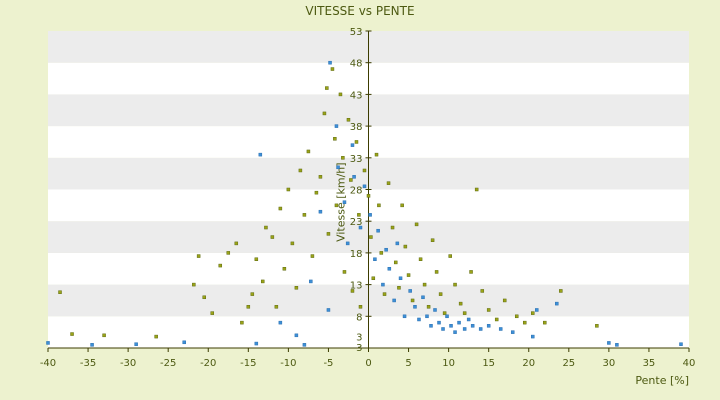  I want to click on y-axis-title: Vitesse [km/h], so click(341, 202).